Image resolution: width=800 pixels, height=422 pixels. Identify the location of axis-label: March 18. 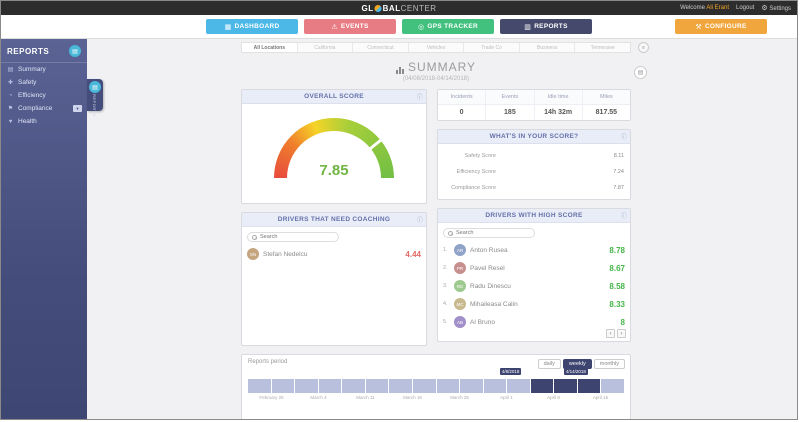
(412, 397).